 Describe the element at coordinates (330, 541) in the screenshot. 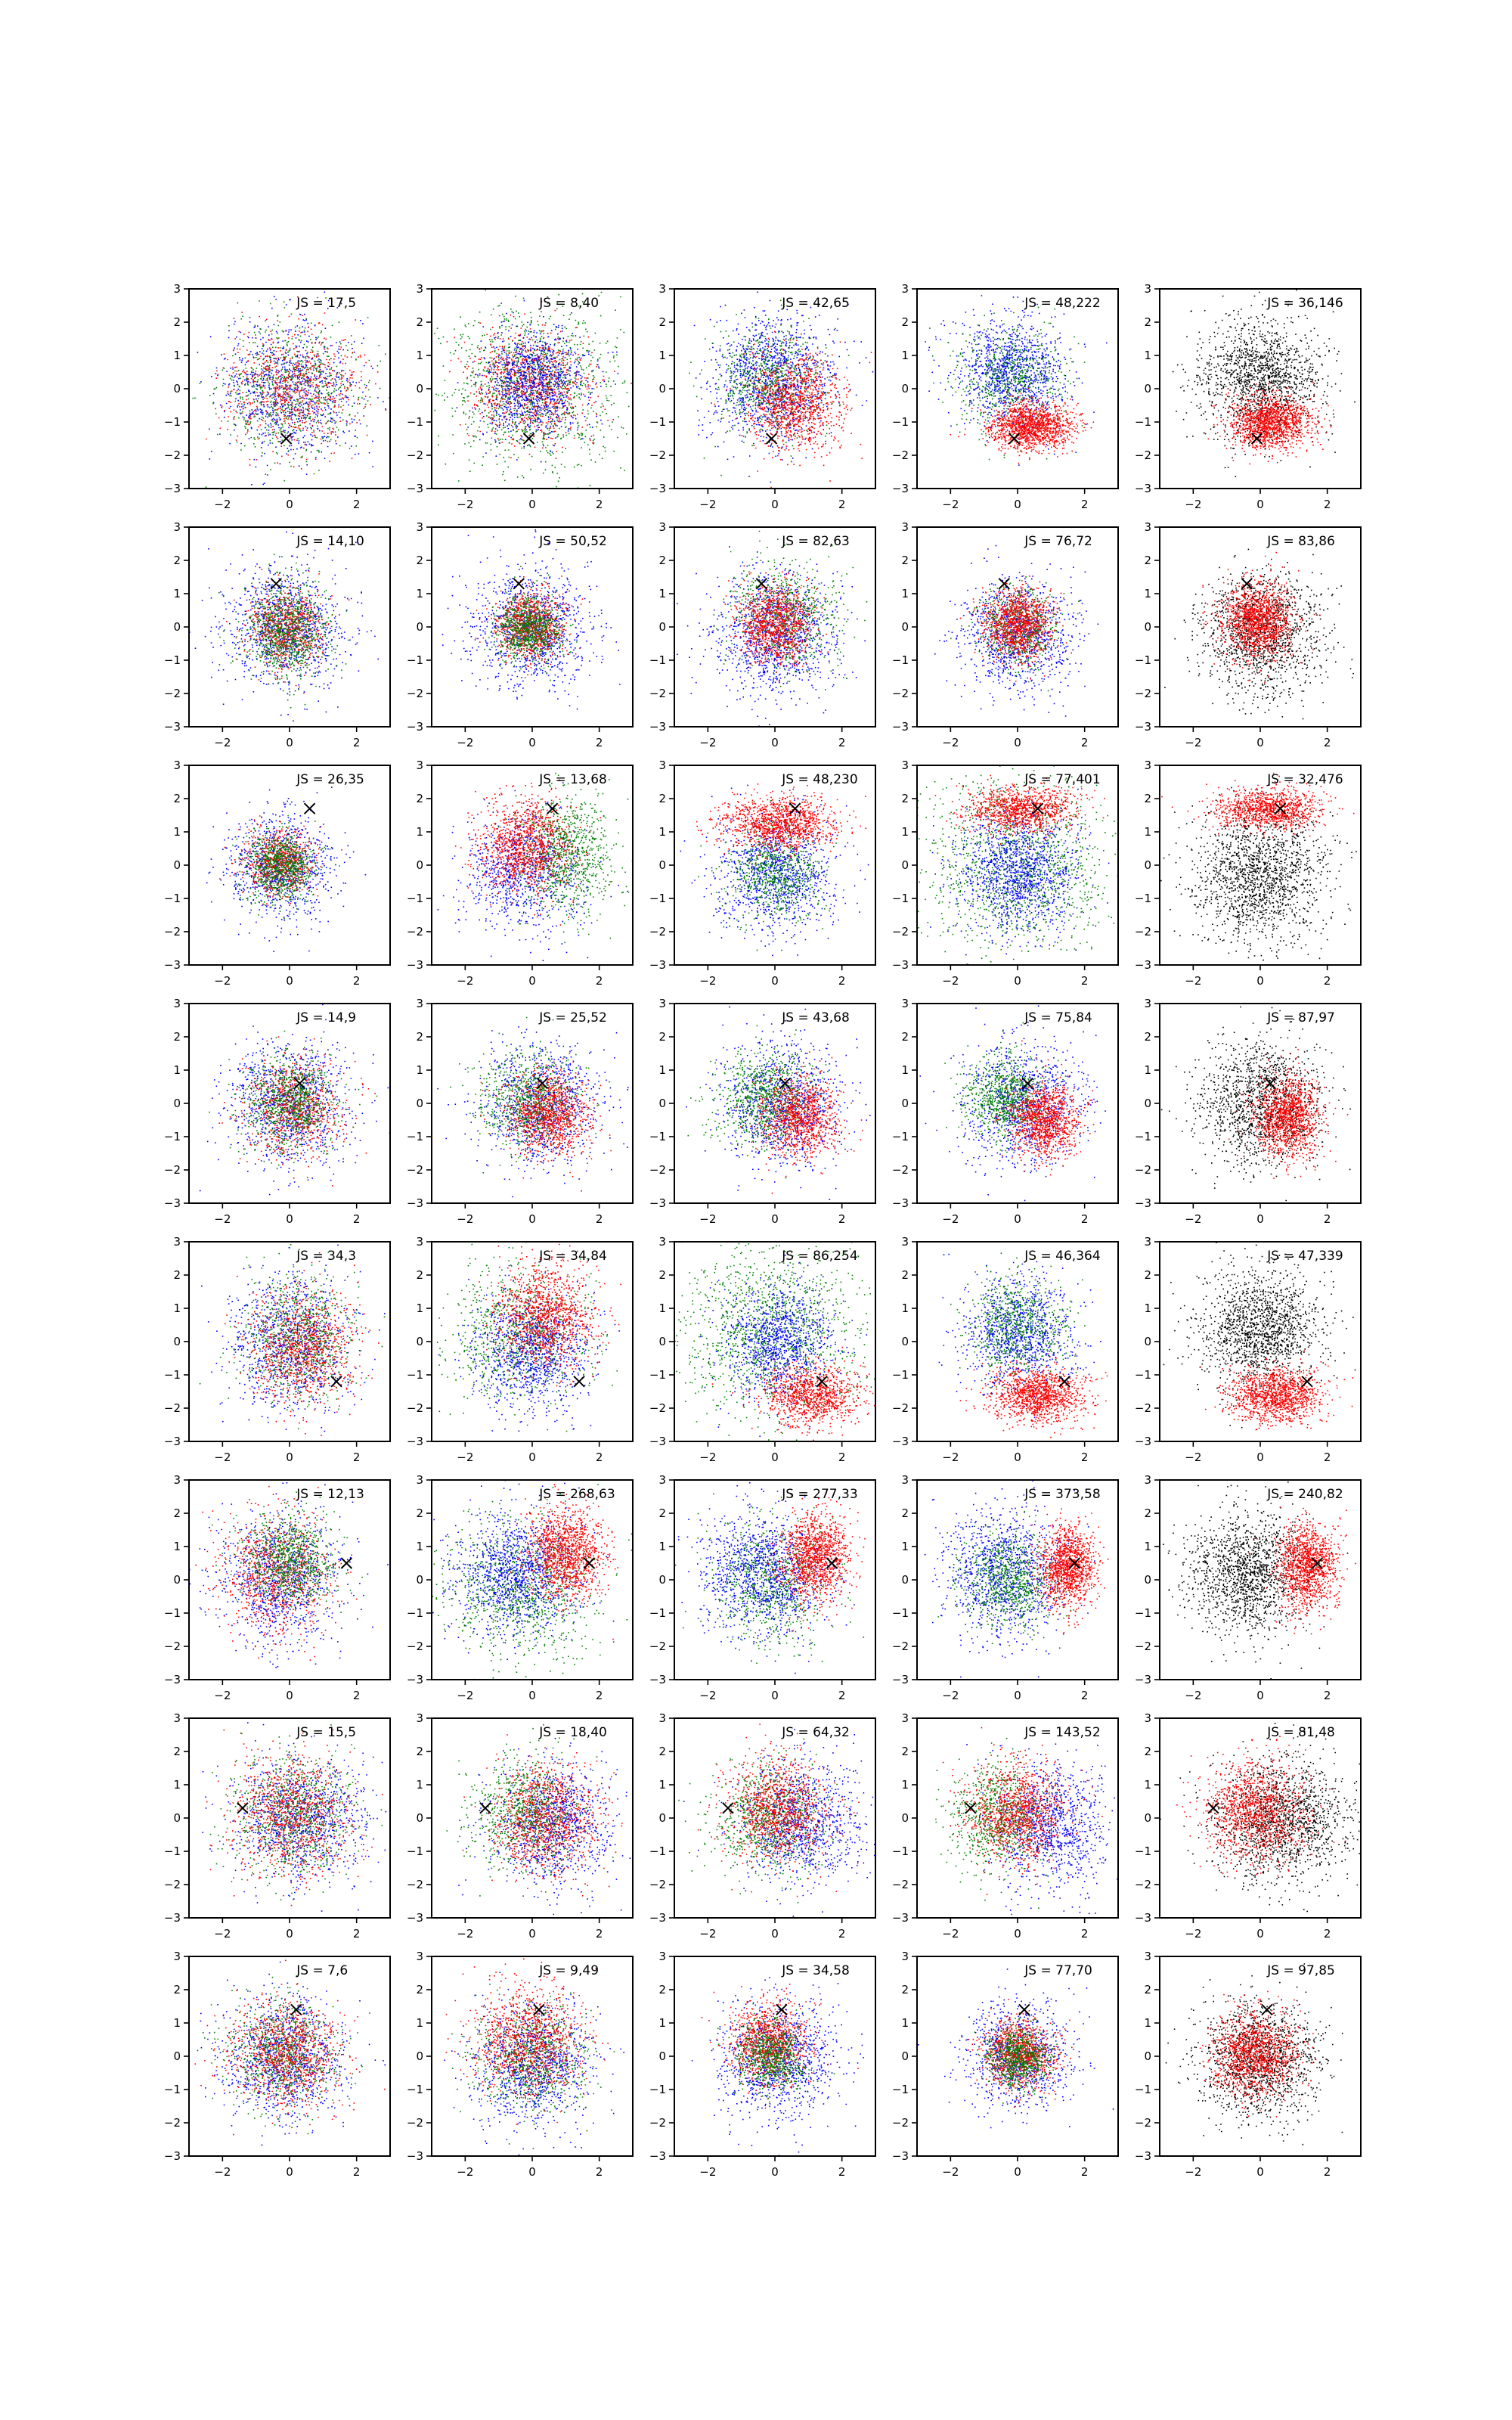

I see `js-score-label: JS = 14,10` at that location.